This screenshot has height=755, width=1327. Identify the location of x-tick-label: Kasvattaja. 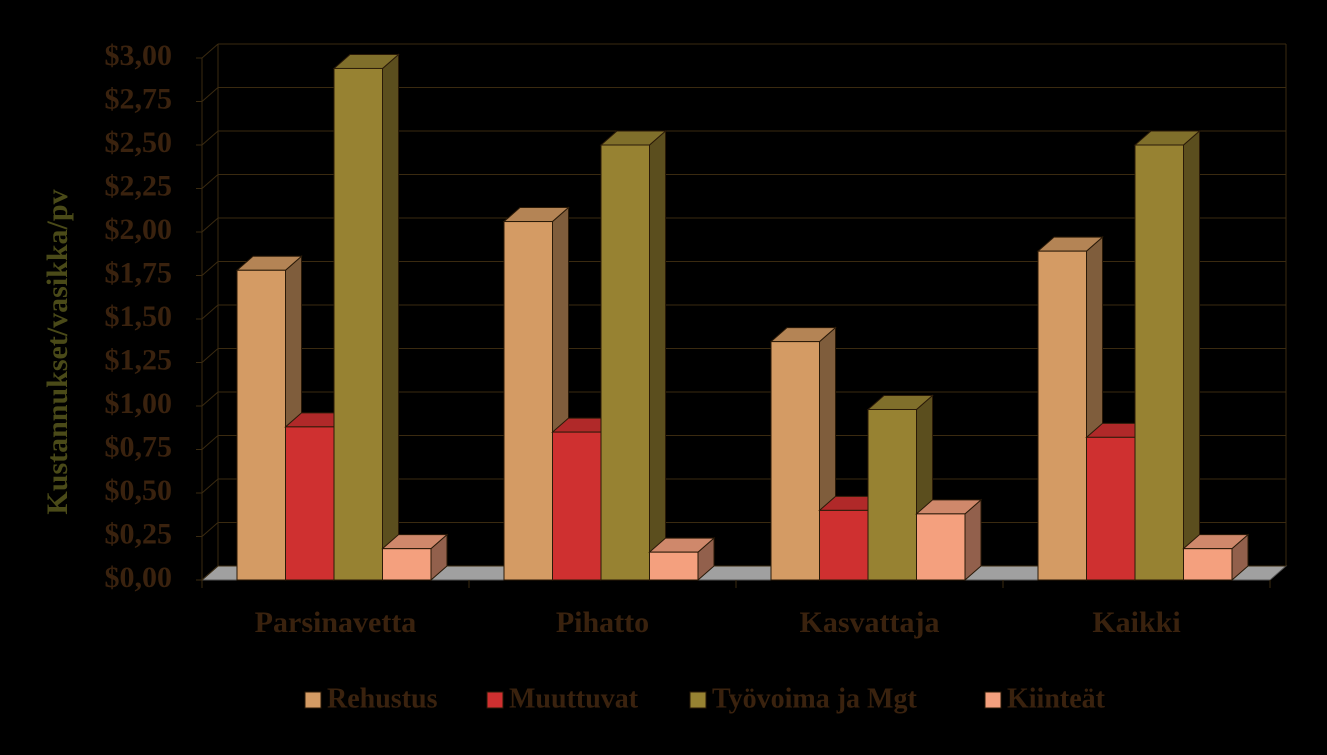
(870, 622).